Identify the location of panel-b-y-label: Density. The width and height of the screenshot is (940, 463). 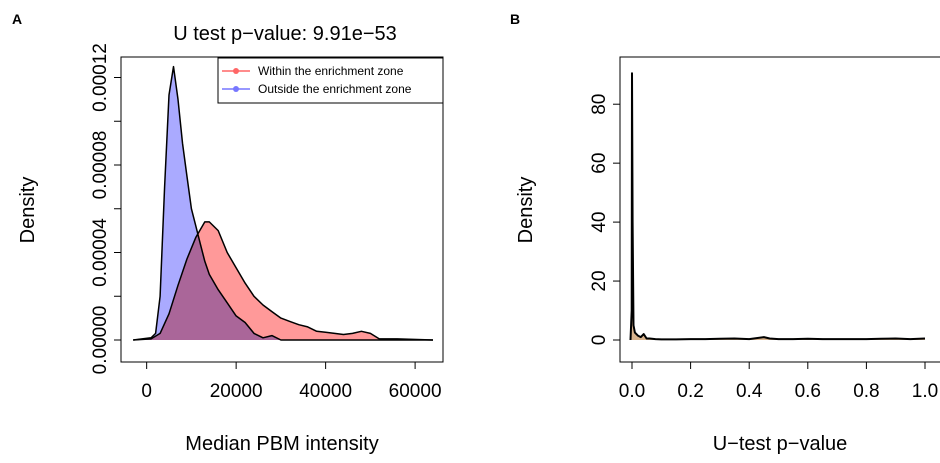
(526, 210).